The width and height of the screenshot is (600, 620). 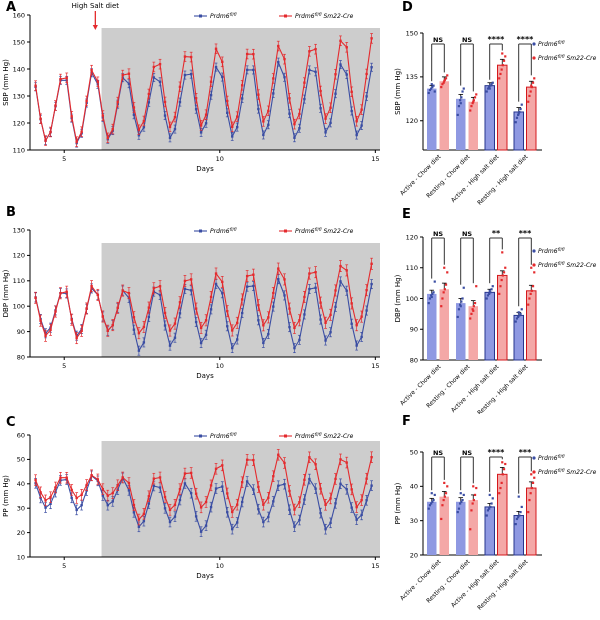 What do you see at coordinates (406, 421) in the screenshot?
I see `panel-f-label: F` at bounding box center [406, 421].